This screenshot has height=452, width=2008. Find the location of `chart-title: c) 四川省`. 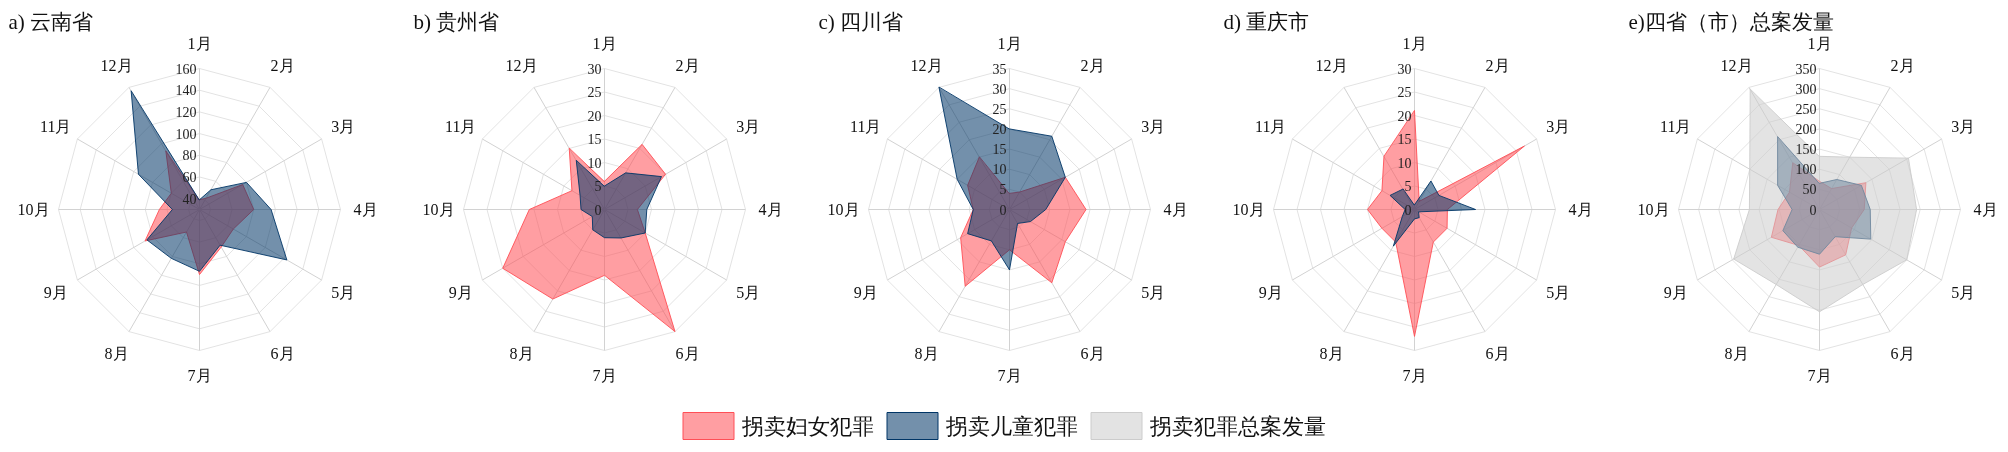

chart-title: c) 四川省 is located at coordinates (861, 21).